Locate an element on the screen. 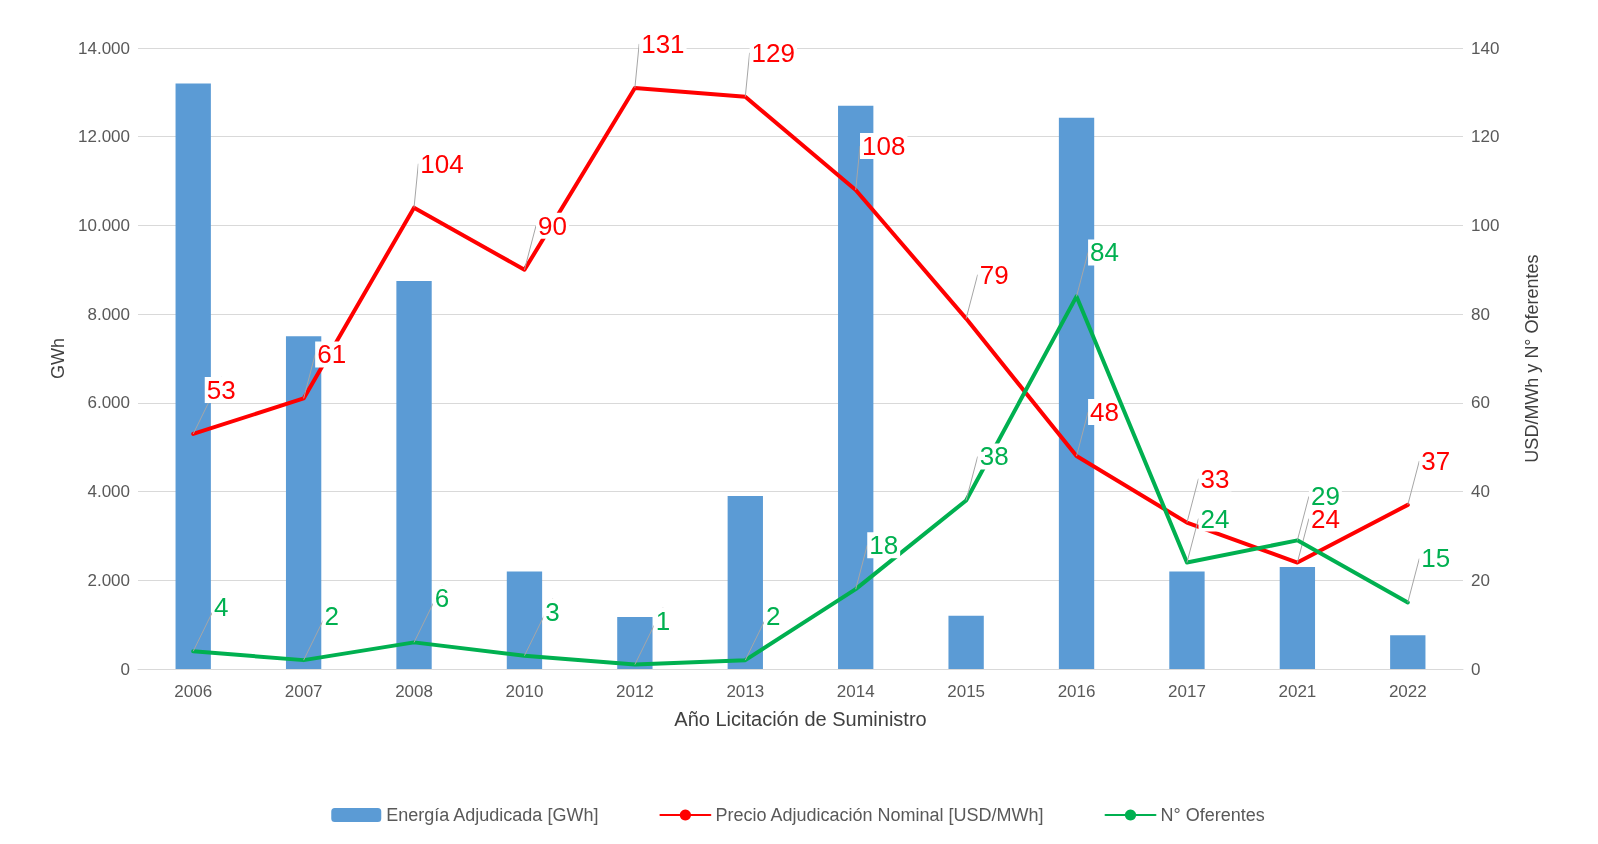 Image resolution: width=1598 pixels, height=844 pixels. x-tick-label: 2015 is located at coordinates (966, 691).